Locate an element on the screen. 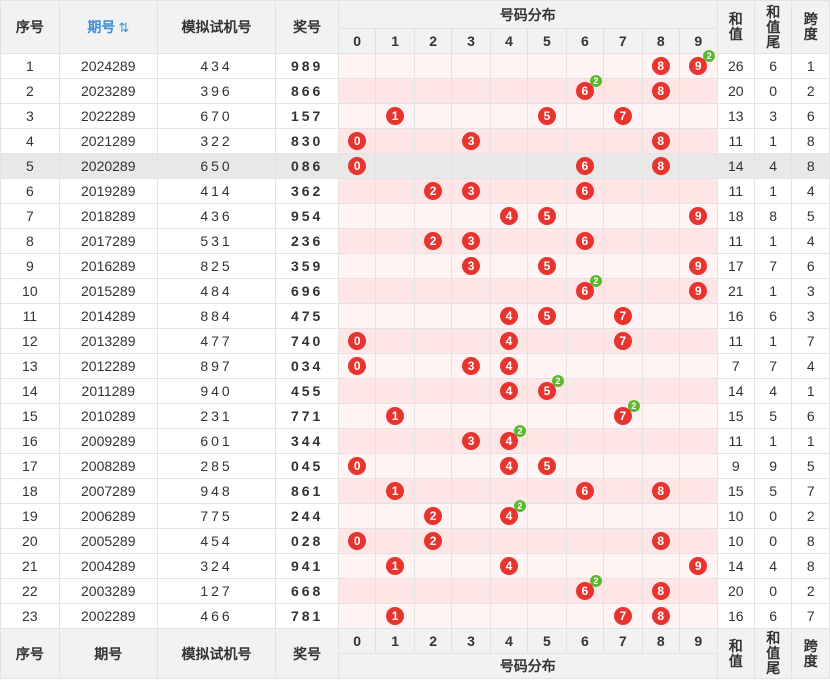  sort-icon: ⇅ is located at coordinates (124, 27).